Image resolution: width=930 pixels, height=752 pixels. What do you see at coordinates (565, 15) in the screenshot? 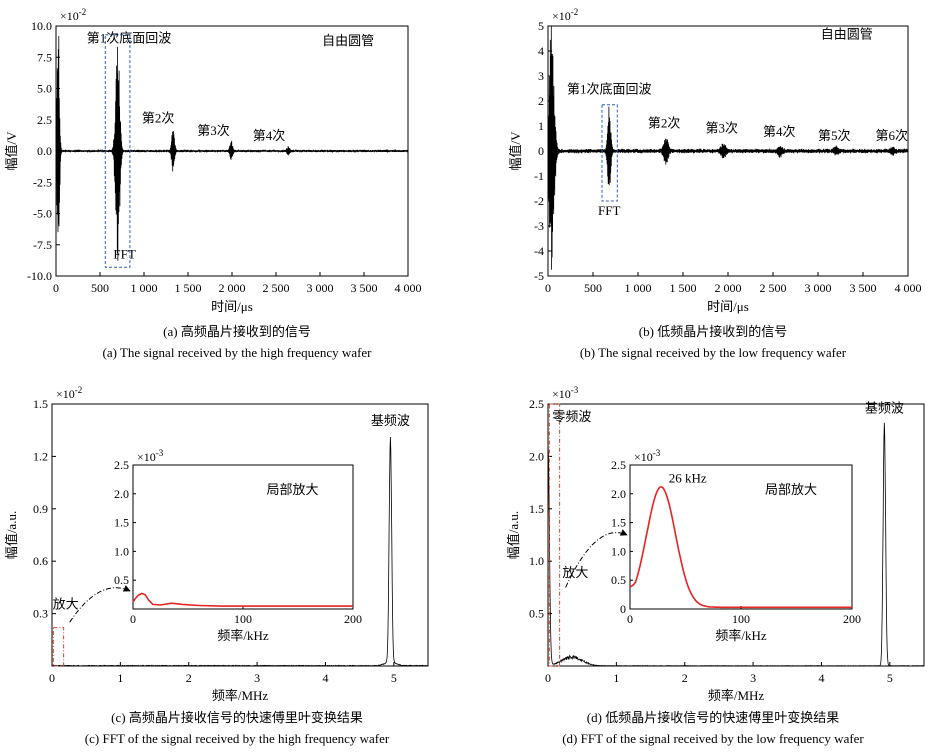
I see `panel-b-exponent-label: ×10⁻²` at bounding box center [565, 15].